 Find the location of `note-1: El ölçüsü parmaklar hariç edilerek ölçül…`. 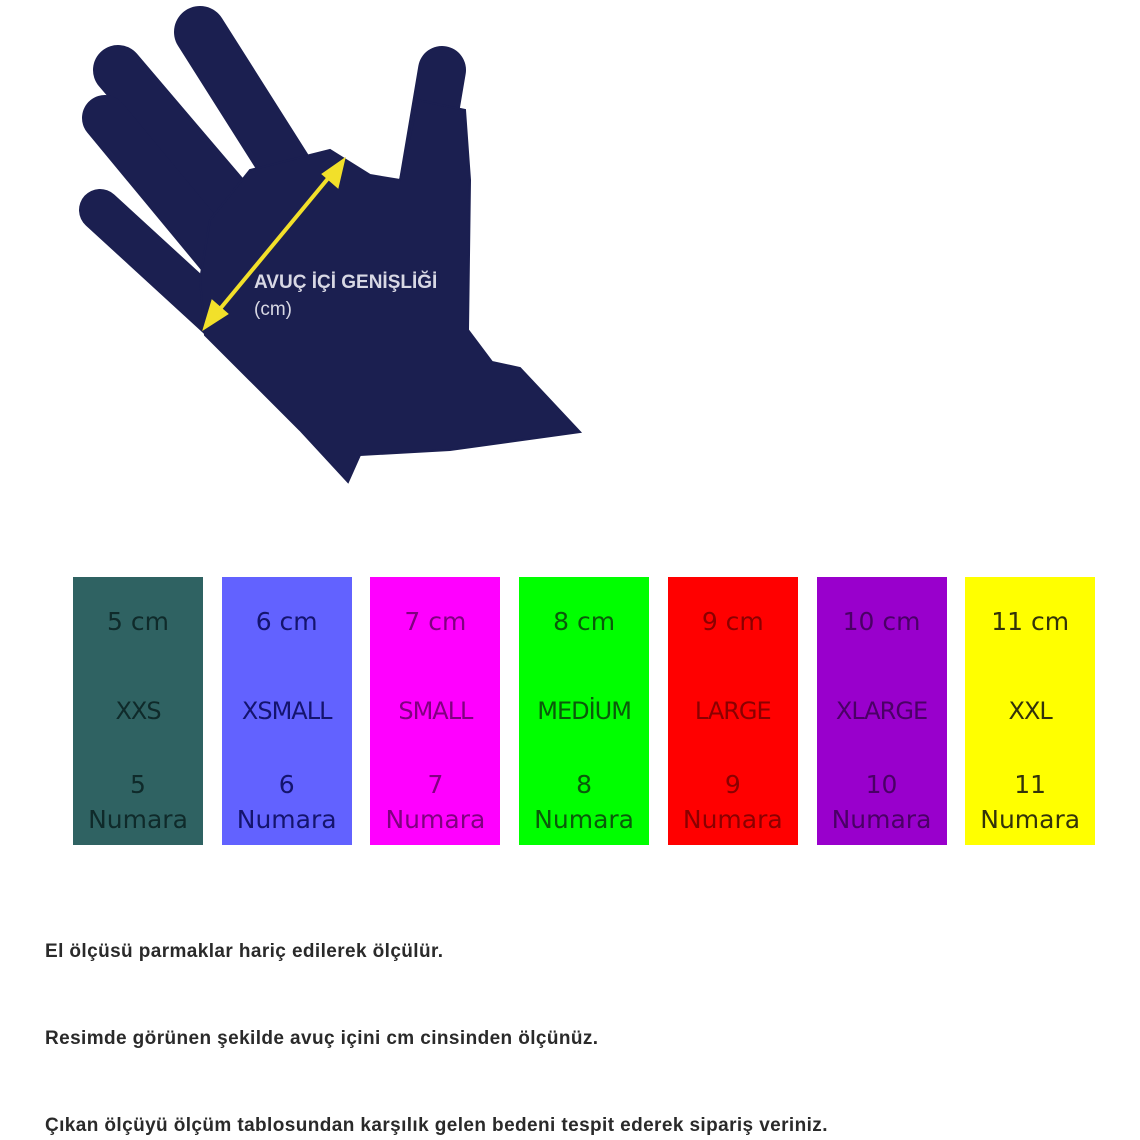

note-1: El ölçüsü parmaklar hariç edilerek ölçül… is located at coordinates (244, 951).